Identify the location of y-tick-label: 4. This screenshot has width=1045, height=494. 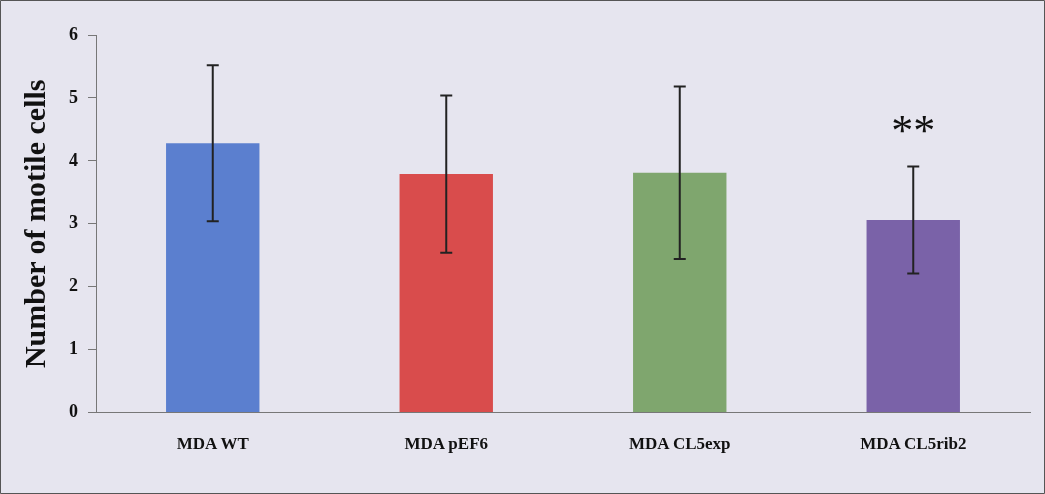
(73, 159).